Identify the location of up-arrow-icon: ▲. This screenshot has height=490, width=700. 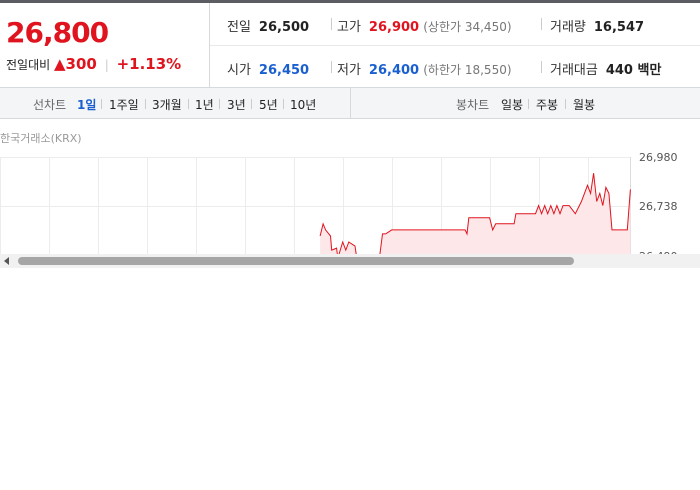
(60, 64).